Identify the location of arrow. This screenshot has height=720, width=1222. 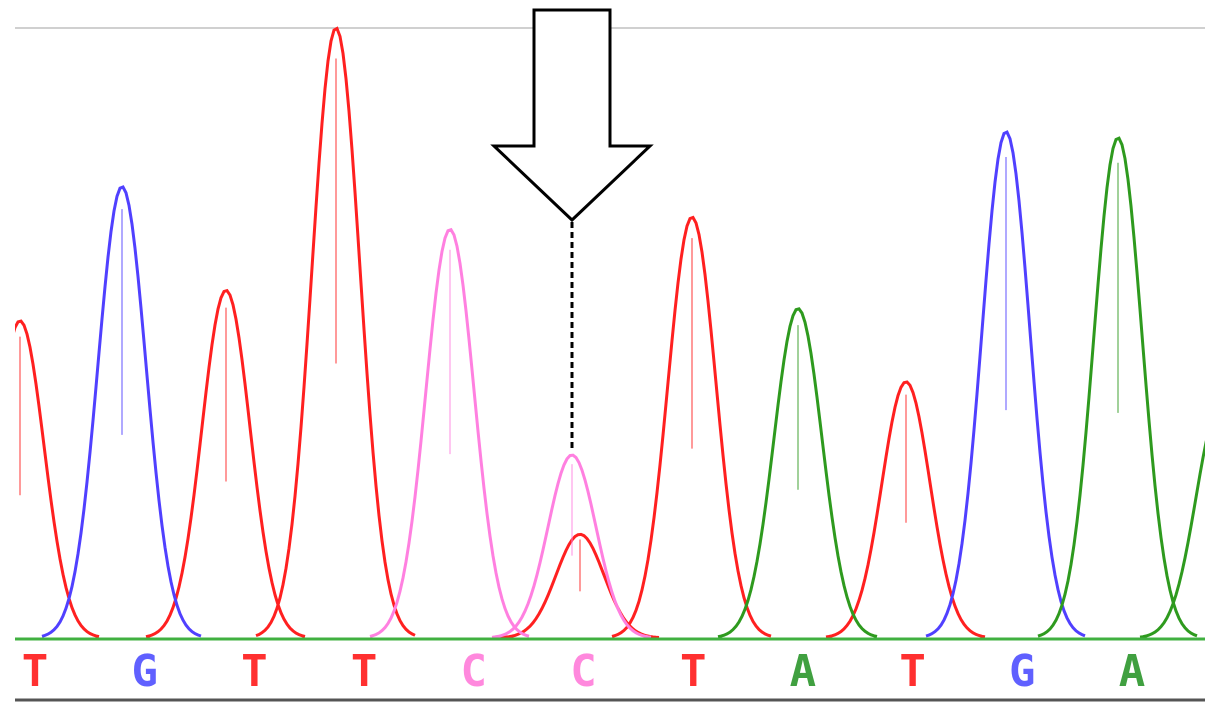
(572, 115).